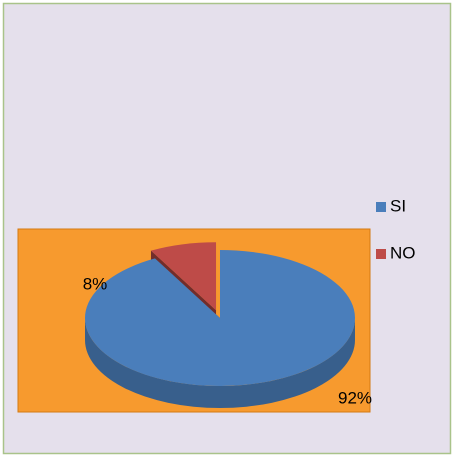  What do you see at coordinates (183, 276) in the screenshot?
I see `slice` at bounding box center [183, 276].